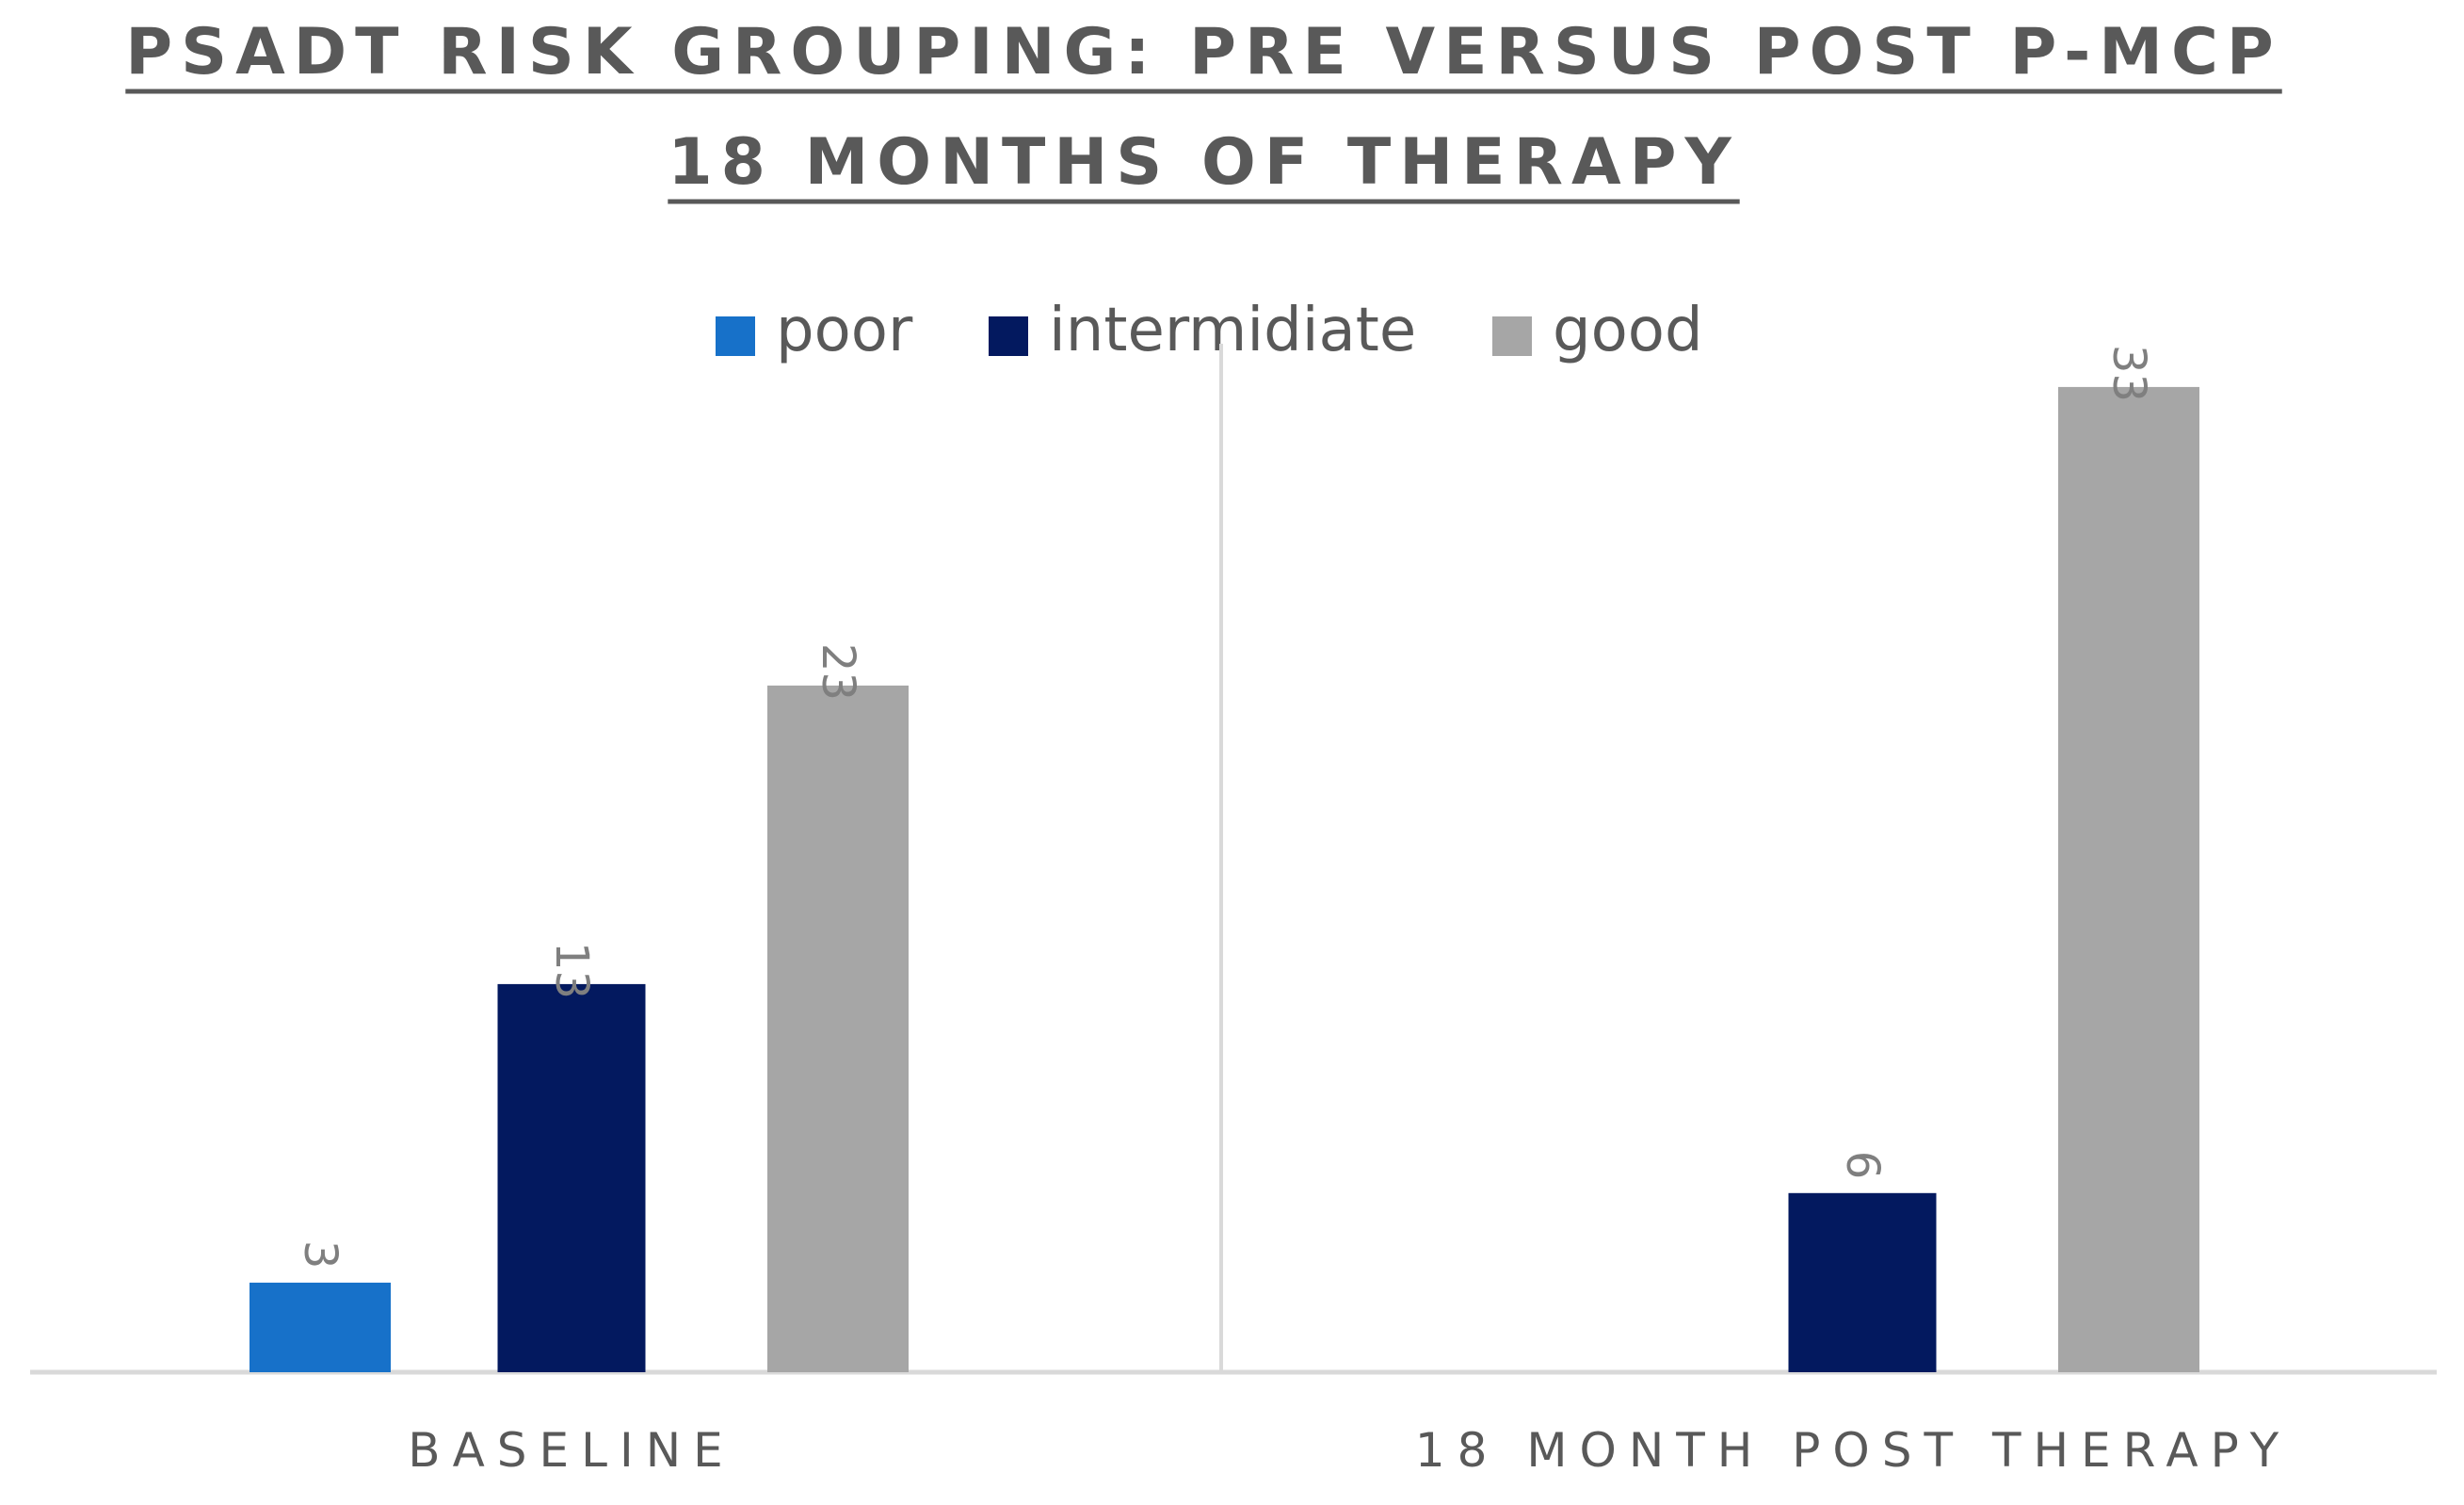 Image resolution: width=2464 pixels, height=1505 pixels. Describe the element at coordinates (1009, 336) in the screenshot. I see `legend-swatch-intermidiate` at that location.